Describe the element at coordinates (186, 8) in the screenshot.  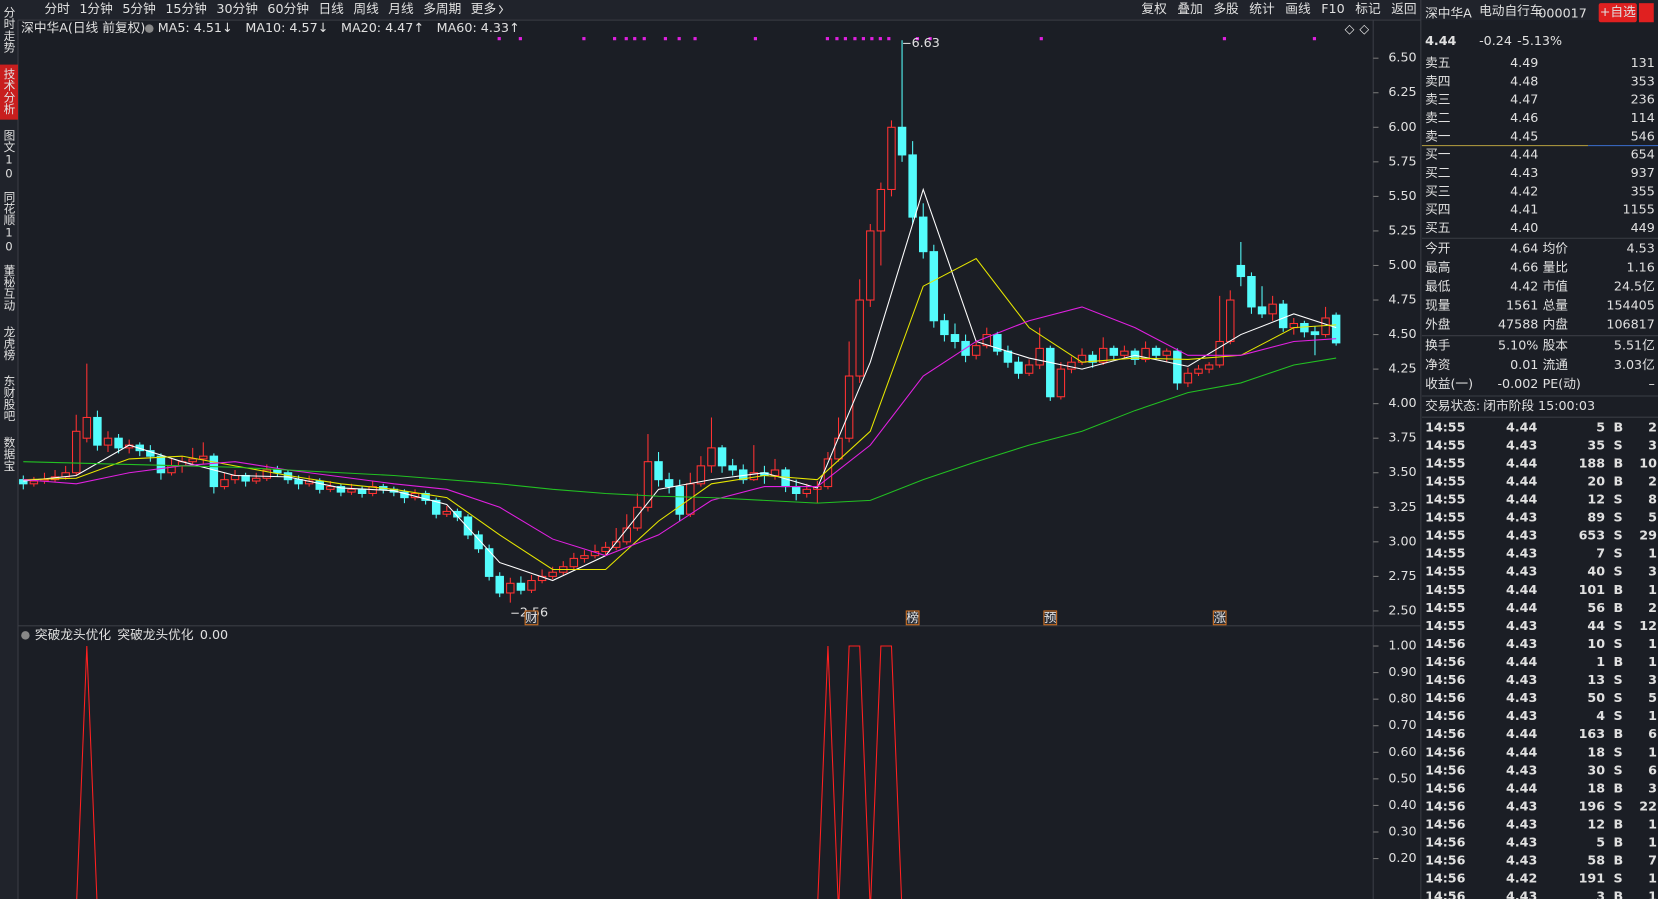
I see `period-tab: 15分钟` at that location.